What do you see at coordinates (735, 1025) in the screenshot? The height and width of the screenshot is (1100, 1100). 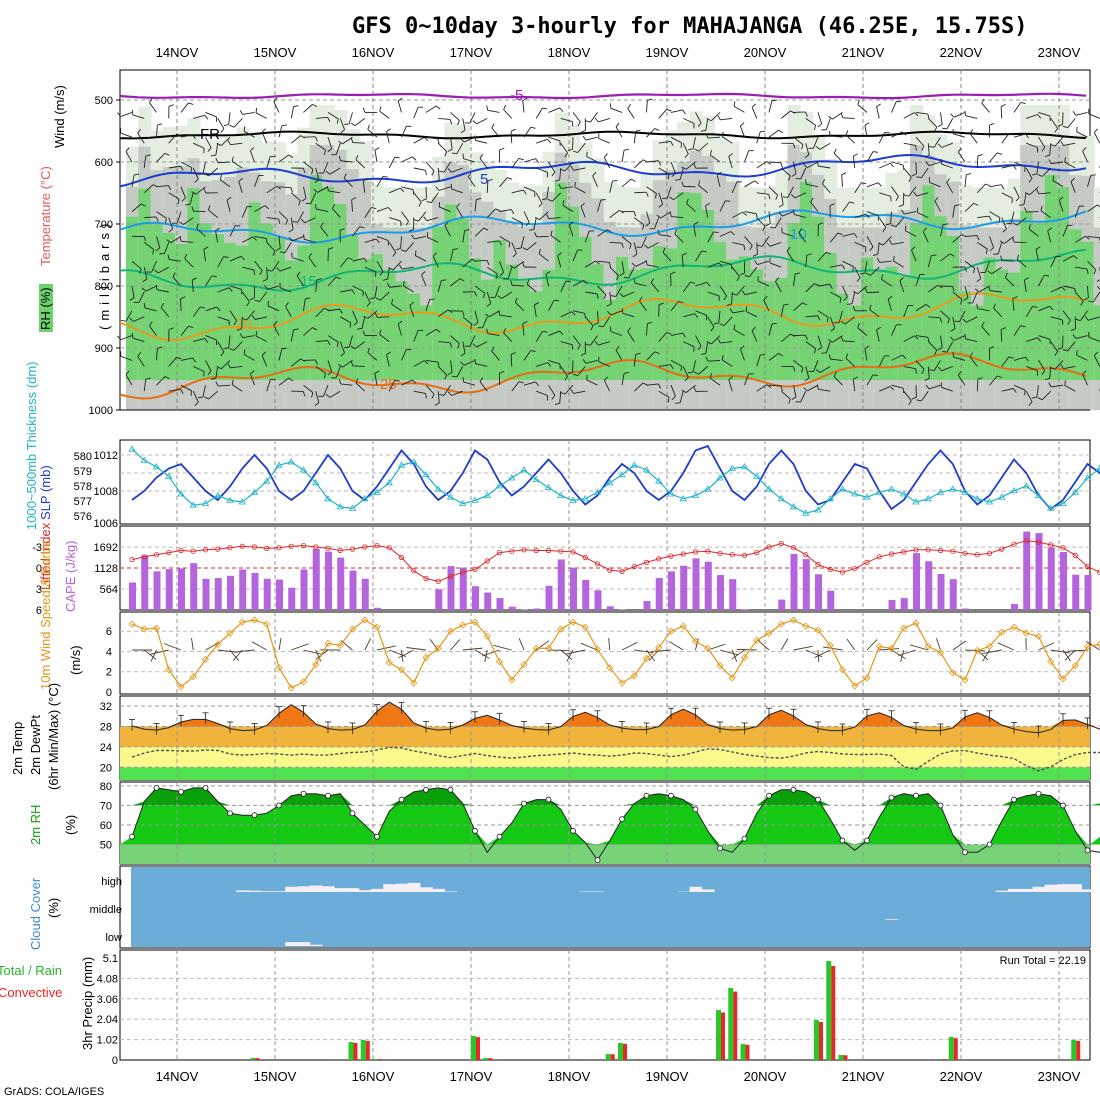 I see `precip-convective-bar` at bounding box center [735, 1025].